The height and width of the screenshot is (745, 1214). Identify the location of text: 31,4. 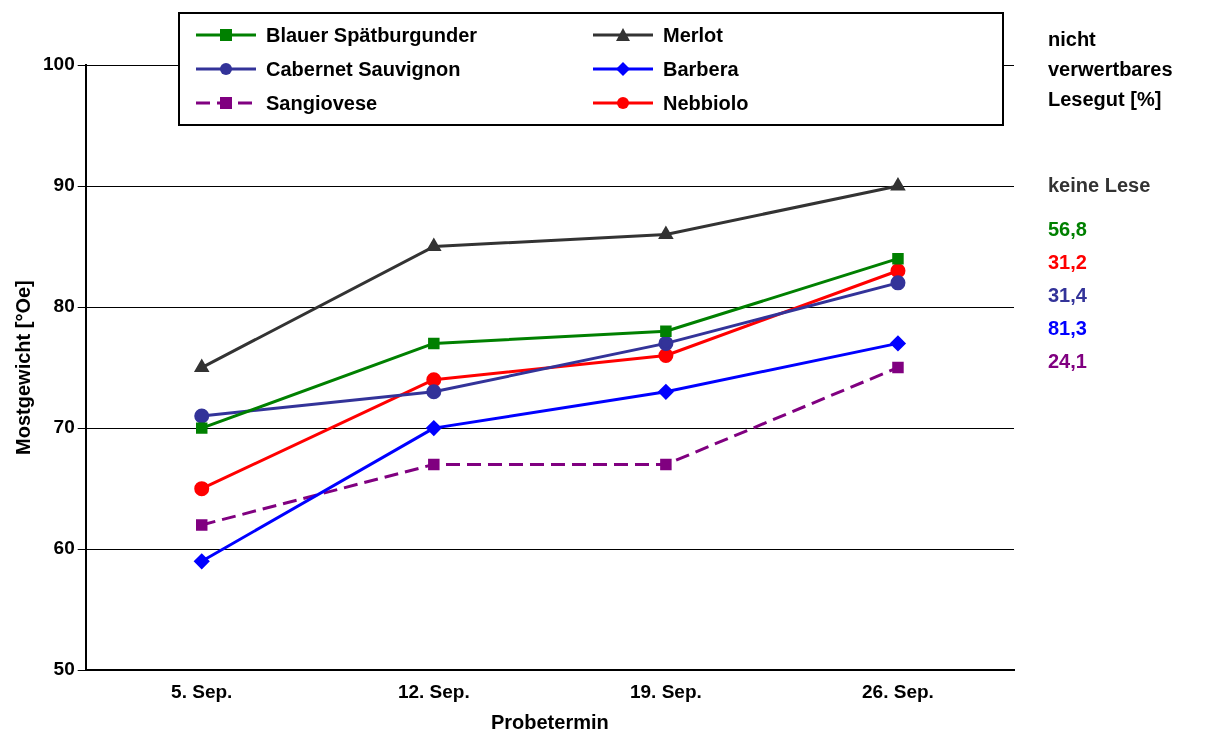
(1068, 294).